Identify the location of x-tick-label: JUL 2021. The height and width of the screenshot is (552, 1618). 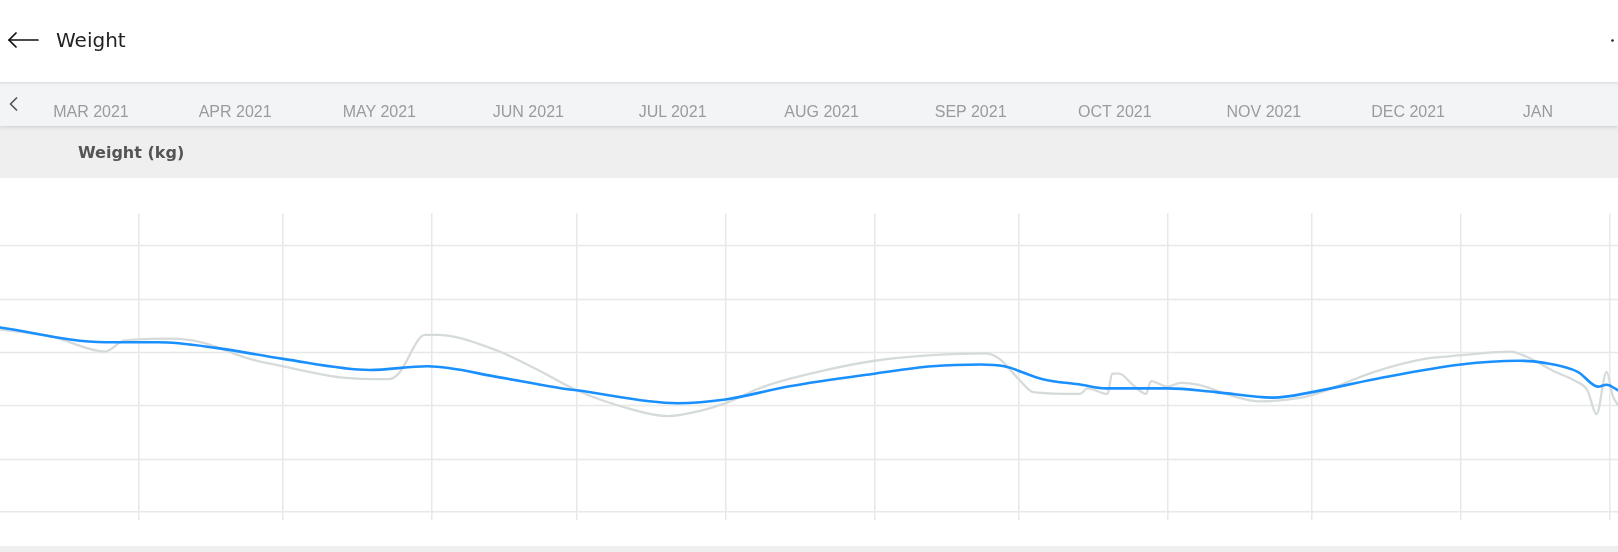
(672, 112).